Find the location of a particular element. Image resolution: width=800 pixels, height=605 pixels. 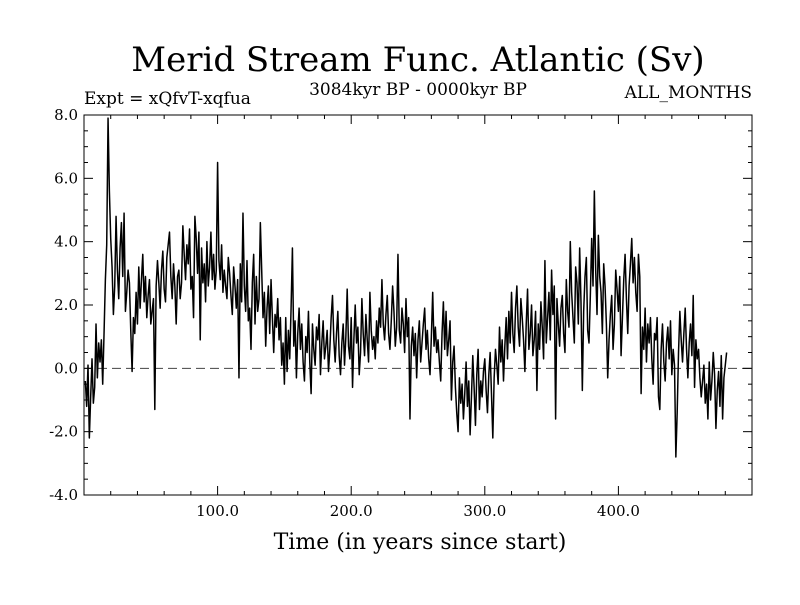

y-tick-label: -2.0 is located at coordinates (63, 432).